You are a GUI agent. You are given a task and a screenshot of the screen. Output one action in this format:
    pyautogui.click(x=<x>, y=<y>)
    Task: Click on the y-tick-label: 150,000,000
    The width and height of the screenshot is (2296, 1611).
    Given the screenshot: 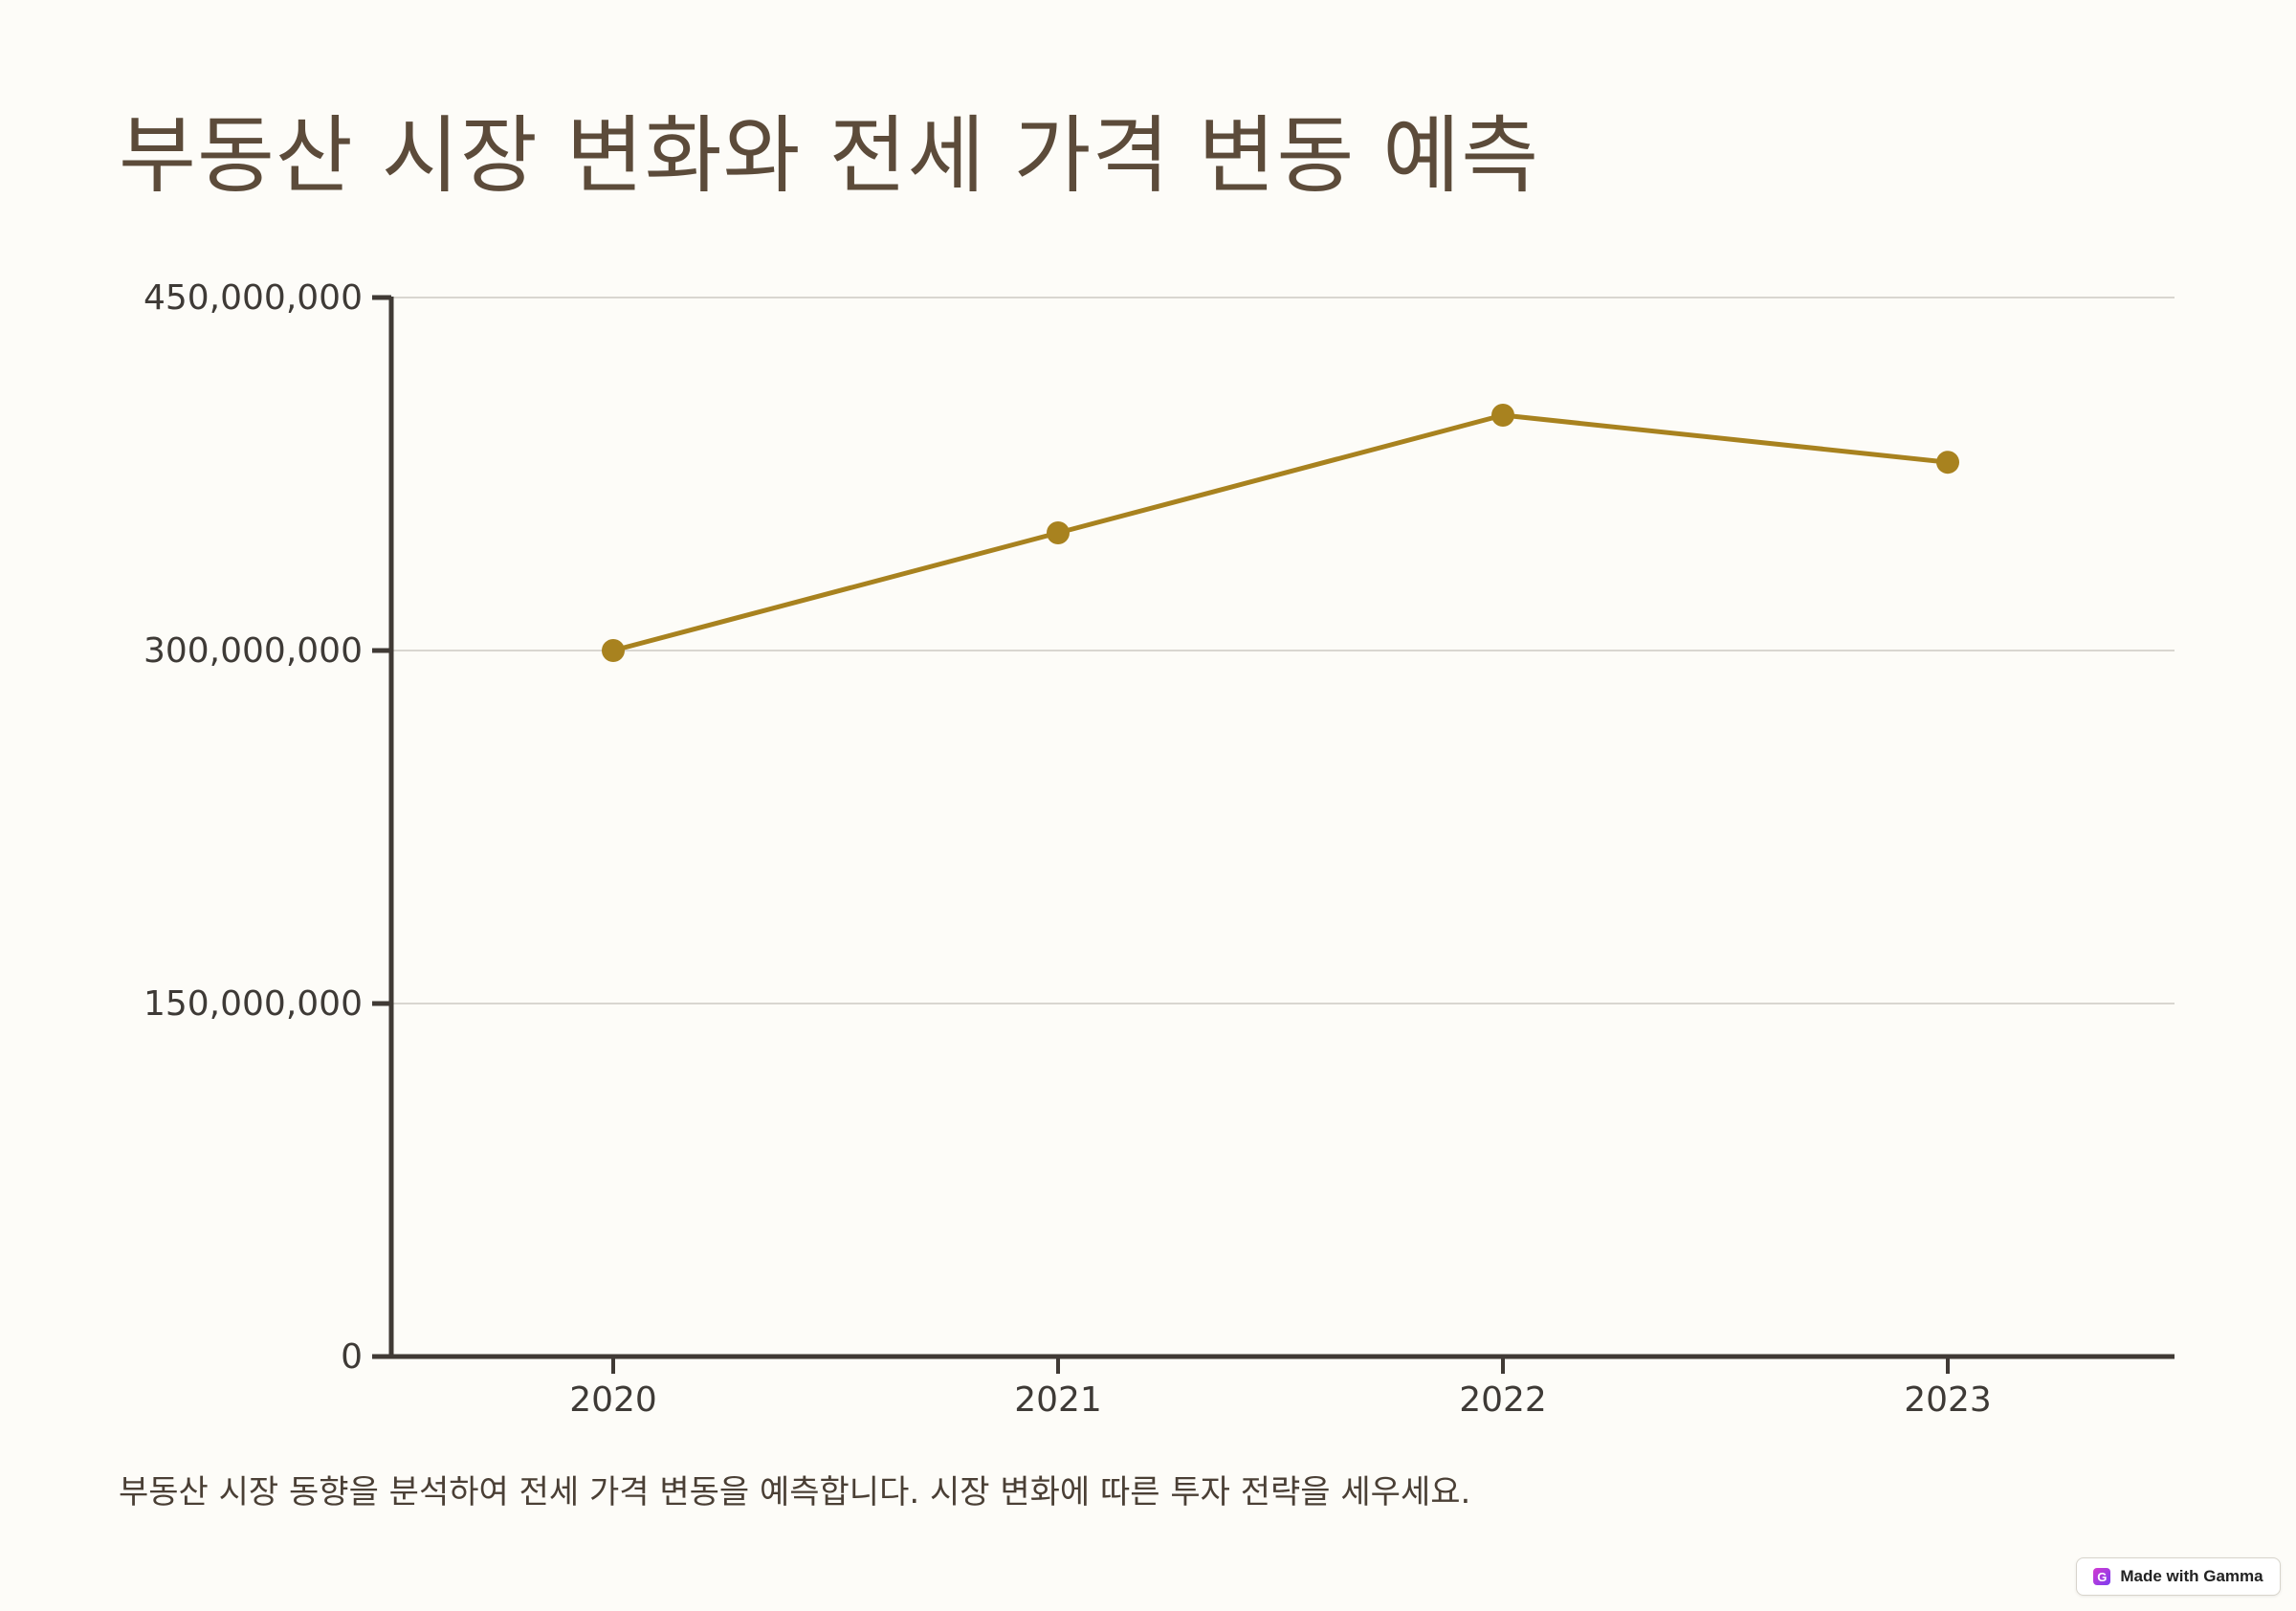 What is the action you would take?
    pyautogui.click(x=253, y=1004)
    